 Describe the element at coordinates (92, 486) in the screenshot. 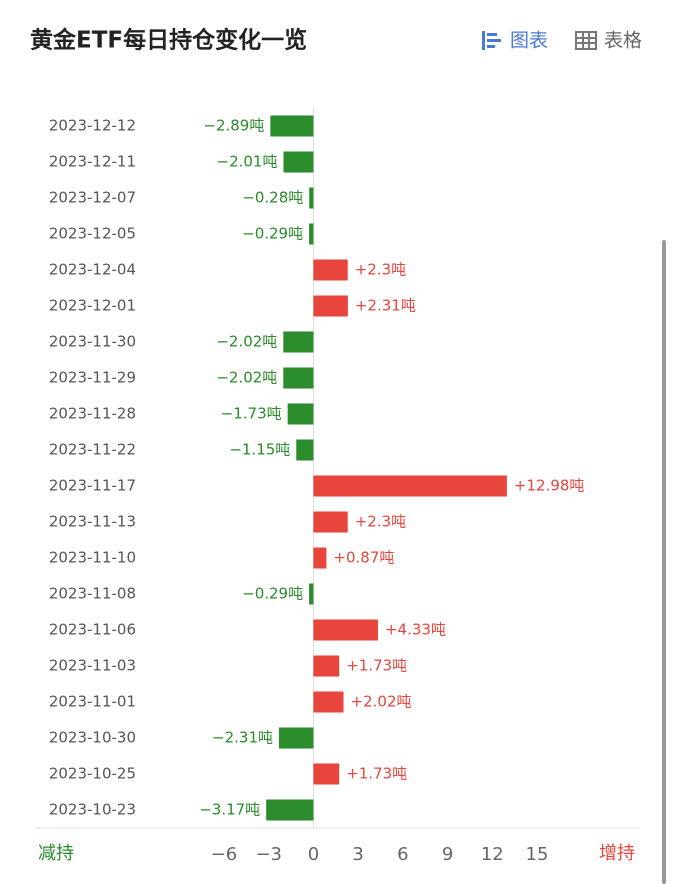

I see `y-tick-label: 2023-11-17` at that location.